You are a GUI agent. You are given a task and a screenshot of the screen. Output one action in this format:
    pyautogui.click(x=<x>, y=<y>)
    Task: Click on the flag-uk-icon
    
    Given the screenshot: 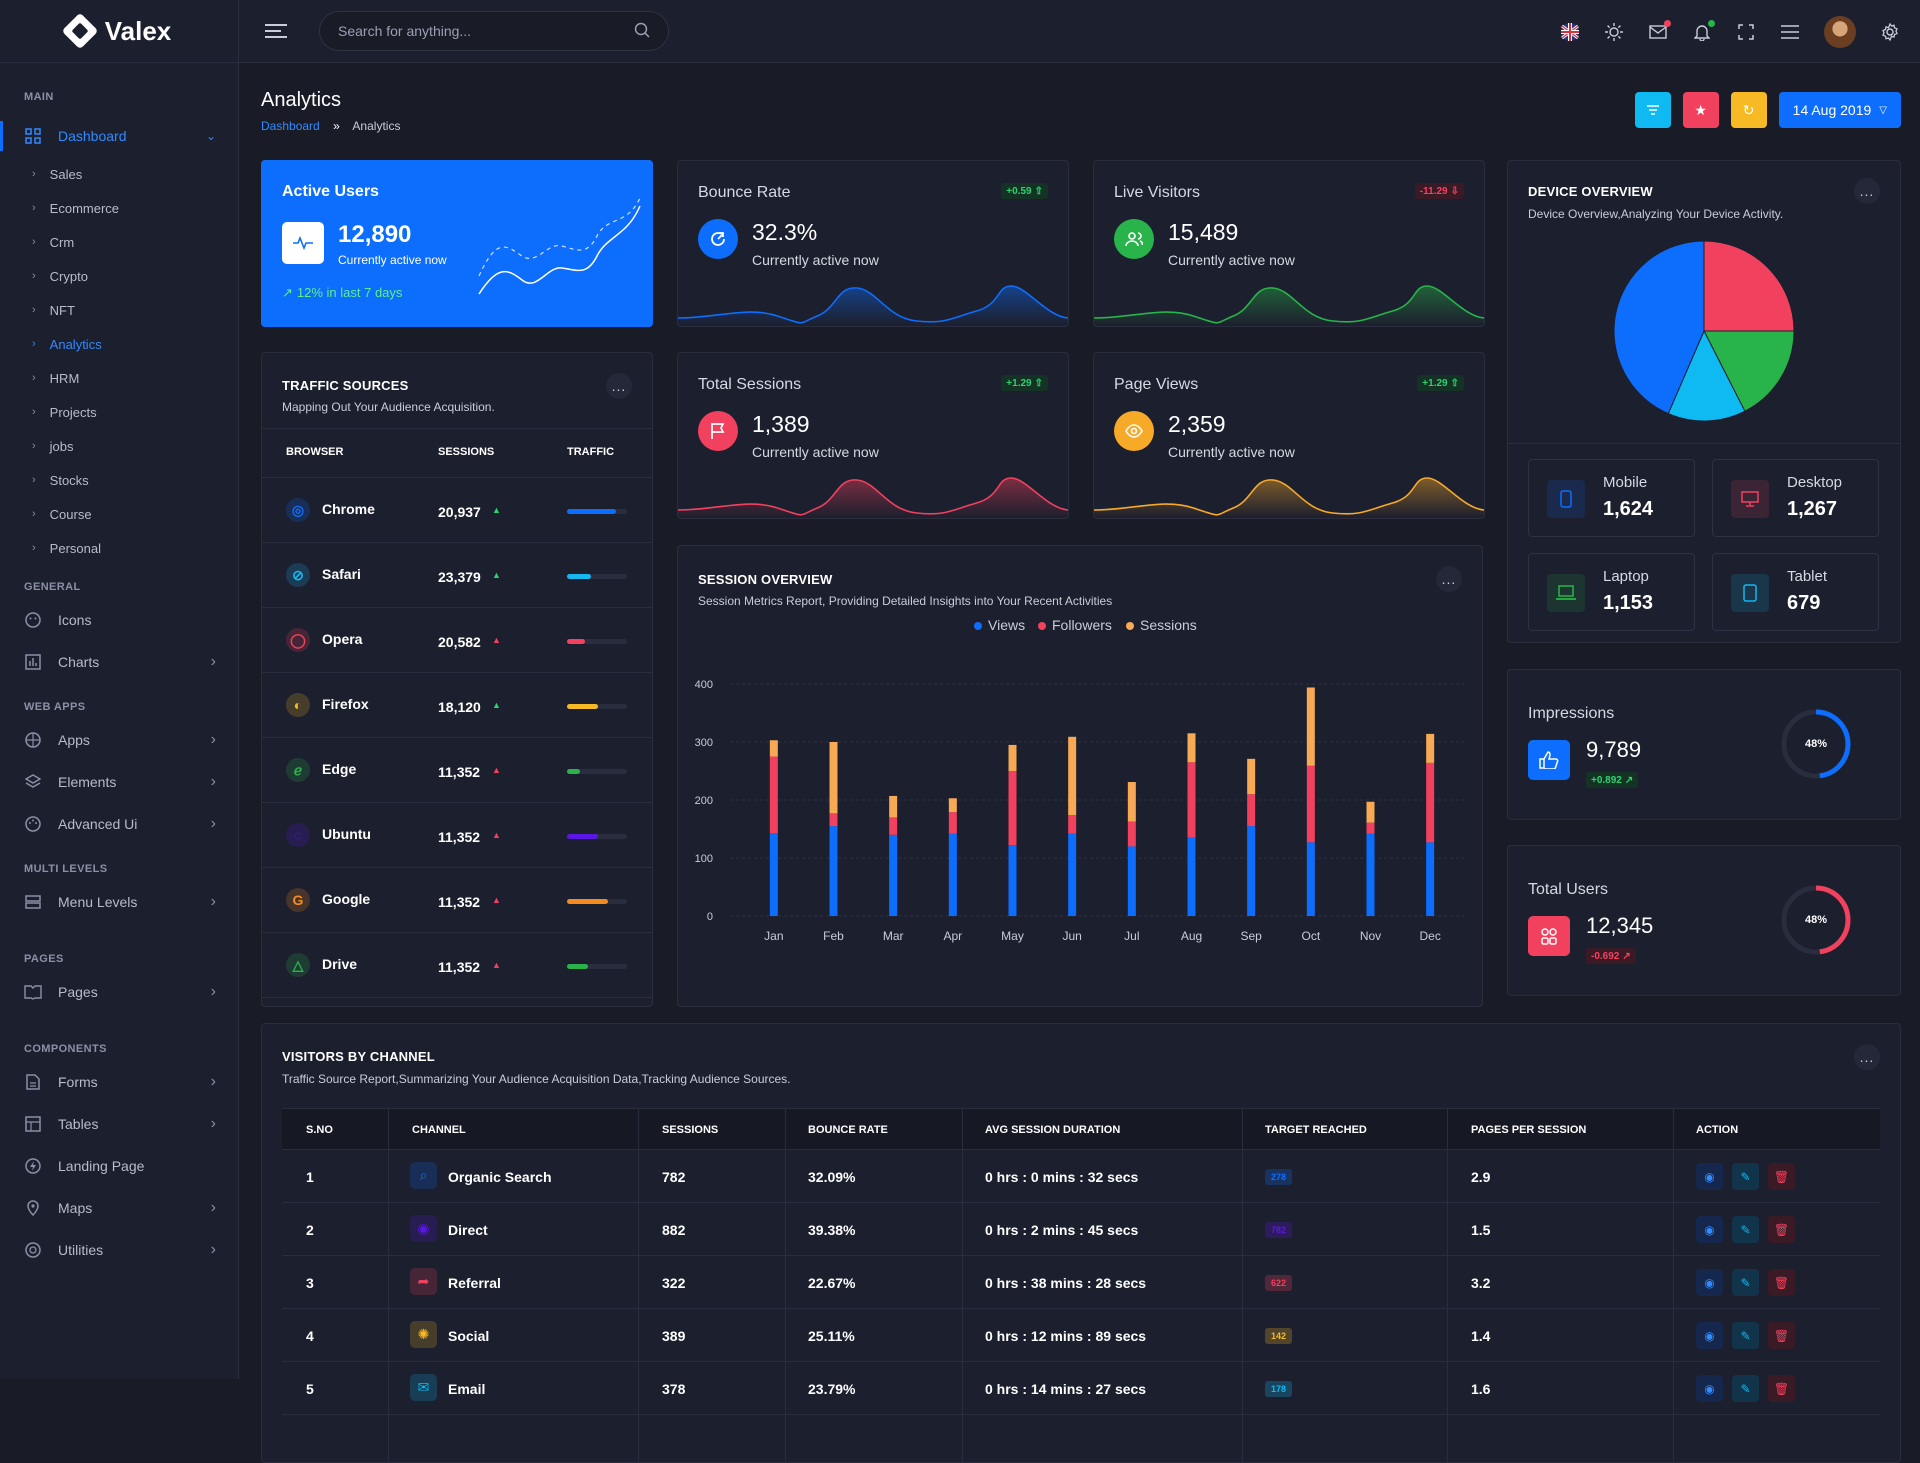 What is the action you would take?
    pyautogui.click(x=1570, y=32)
    